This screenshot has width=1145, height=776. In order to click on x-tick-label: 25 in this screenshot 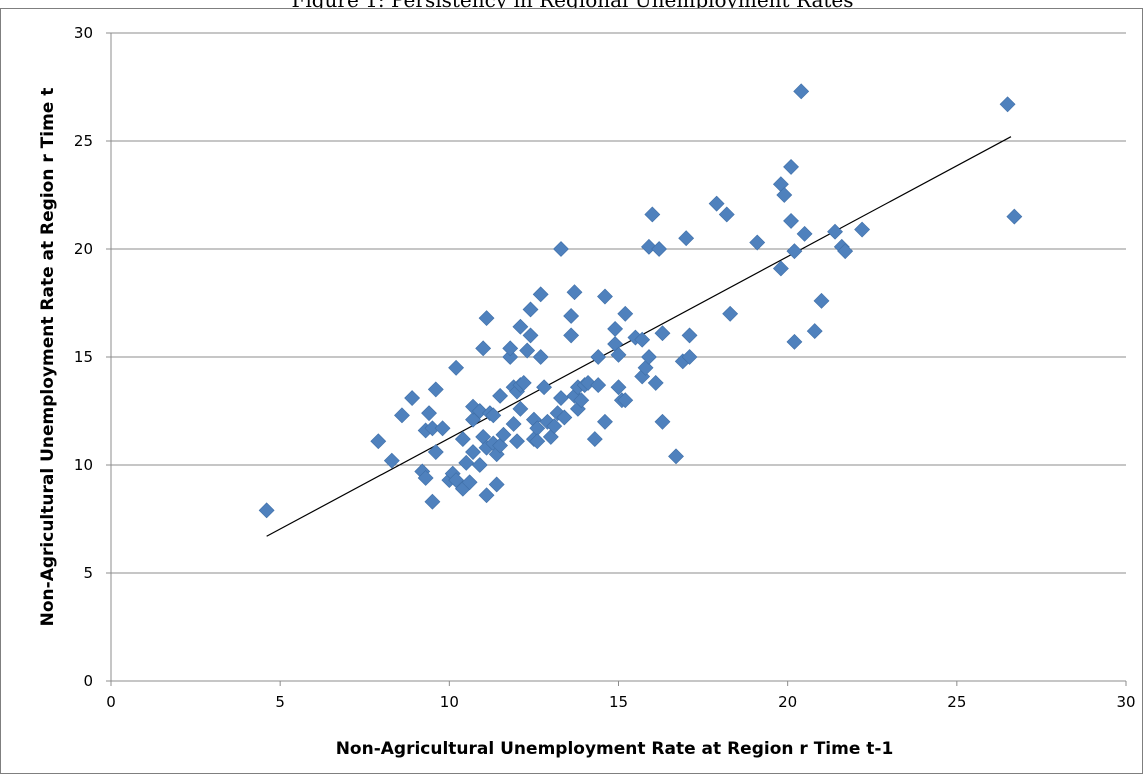, I will do `click(956, 702)`.